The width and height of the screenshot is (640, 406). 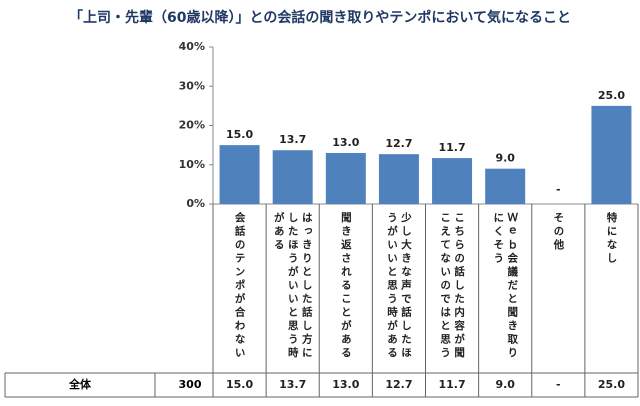 What do you see at coordinates (558, 189) in the screenshot?
I see `value-label: -` at bounding box center [558, 189].